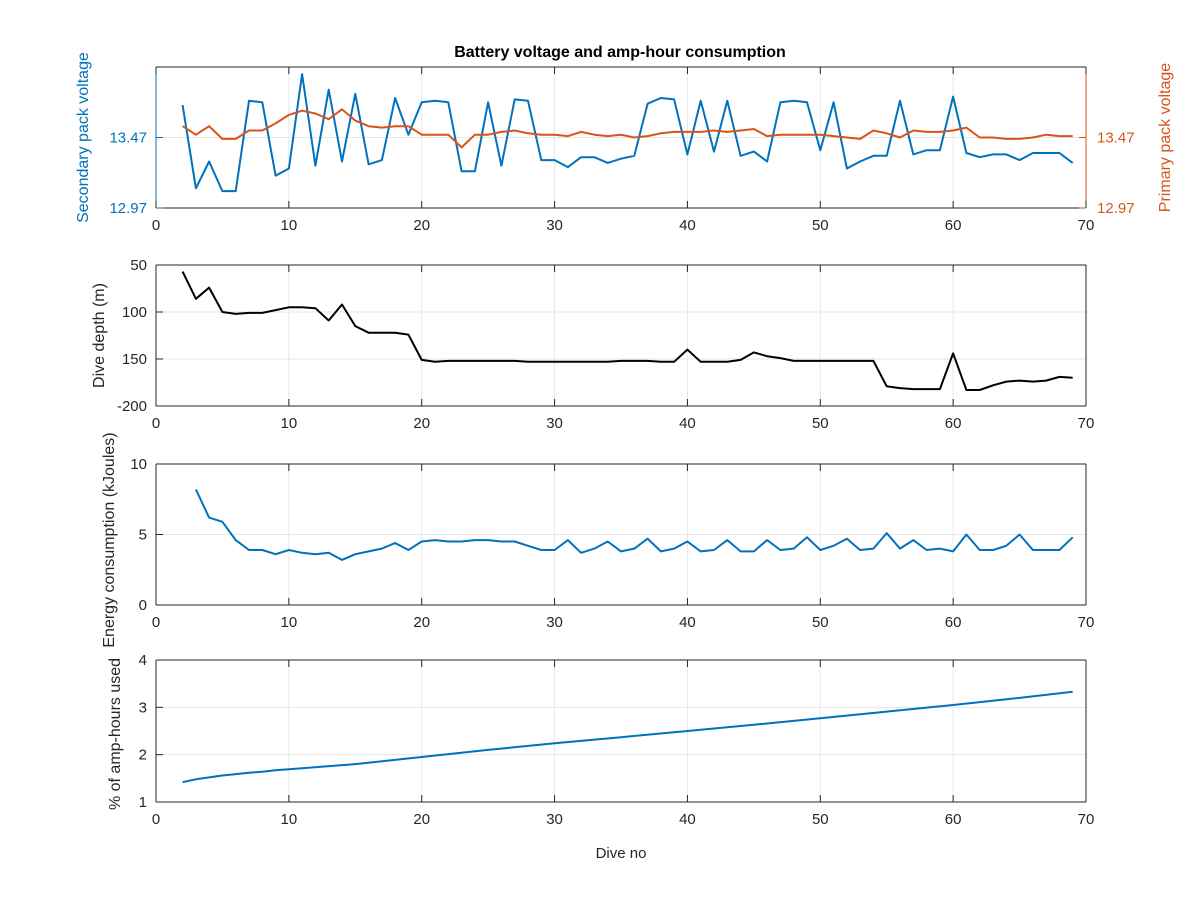  I want to click on secondary-voltage-line, so click(627, 133).